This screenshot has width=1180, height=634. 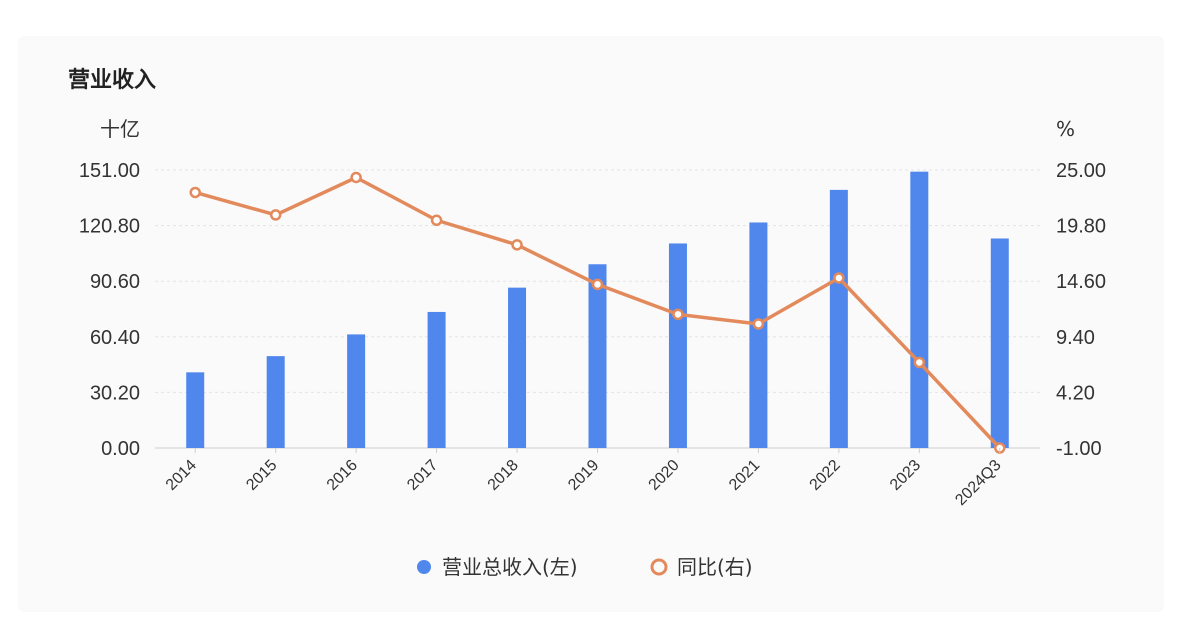 I want to click on left-tick-label: 0.00, so click(x=120, y=449).